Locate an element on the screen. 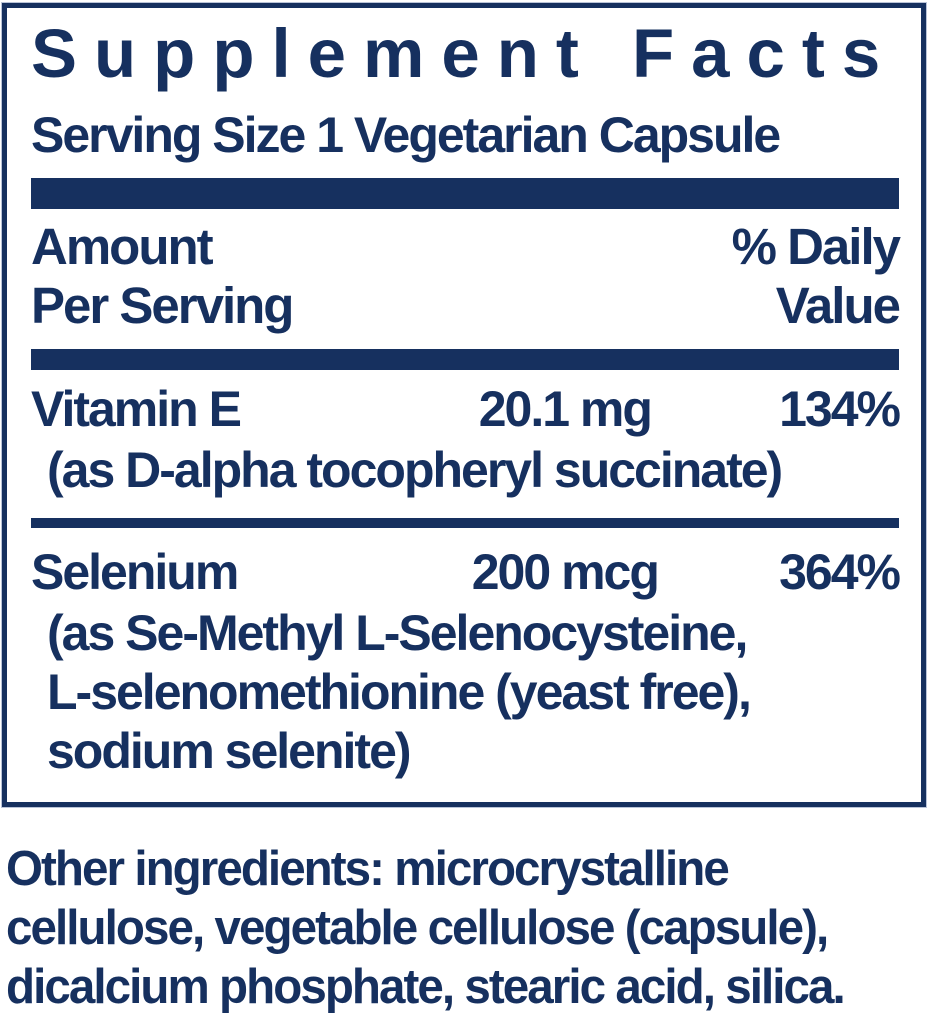 Image resolution: width=948 pixels, height=1024 pixels. other-ingredients-line: Other ingredients: microcrystalline is located at coordinates (368, 869).